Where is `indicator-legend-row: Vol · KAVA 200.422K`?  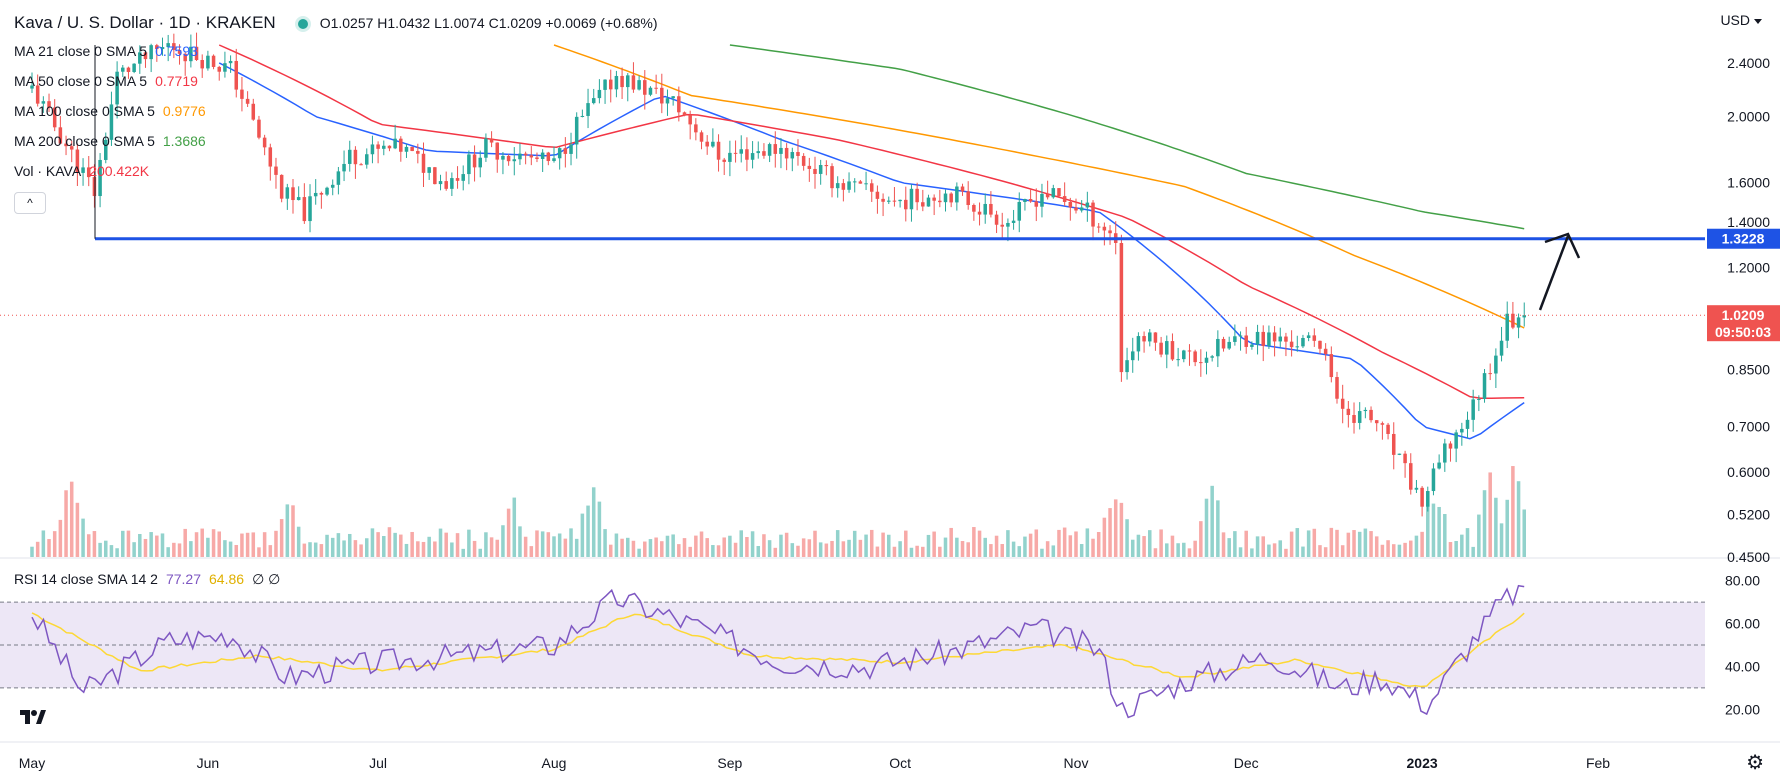
indicator-legend-row: Vol · KAVA 200.422K is located at coordinates (81, 171).